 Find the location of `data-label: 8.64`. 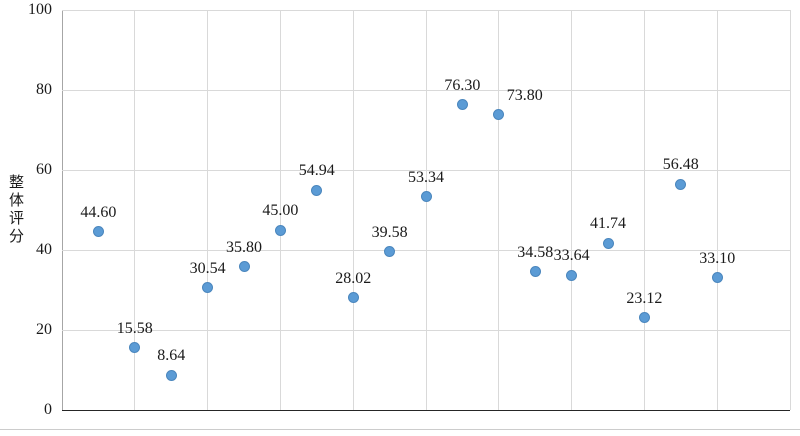

data-label: 8.64 is located at coordinates (171, 356).